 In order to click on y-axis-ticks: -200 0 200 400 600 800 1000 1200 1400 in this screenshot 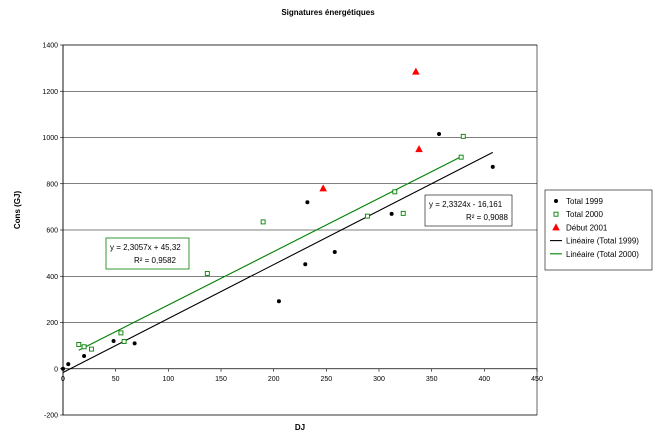, I will do `click(52, 231)`.